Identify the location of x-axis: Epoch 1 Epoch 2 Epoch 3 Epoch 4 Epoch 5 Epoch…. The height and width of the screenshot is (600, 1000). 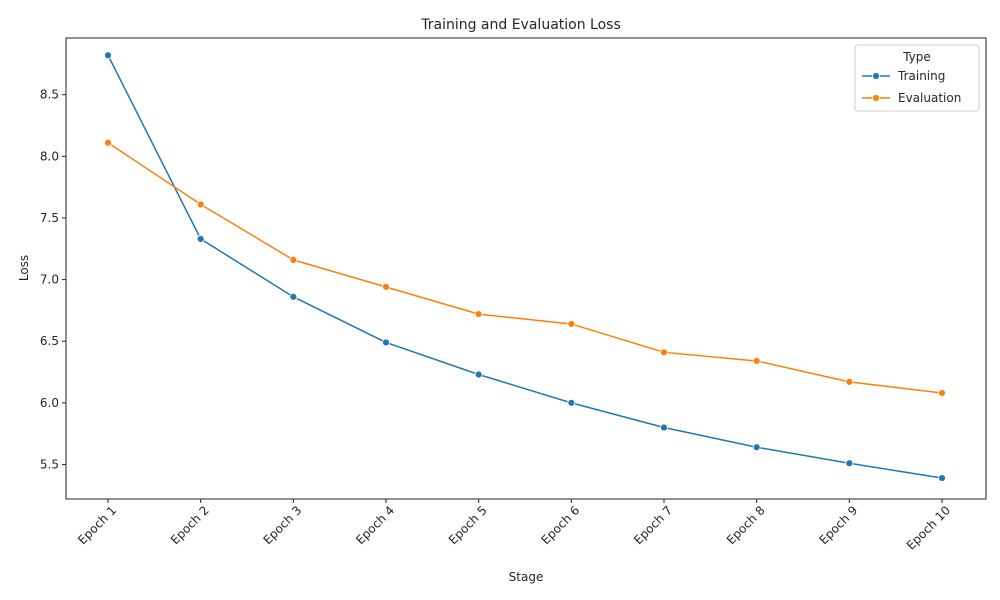
(514, 526).